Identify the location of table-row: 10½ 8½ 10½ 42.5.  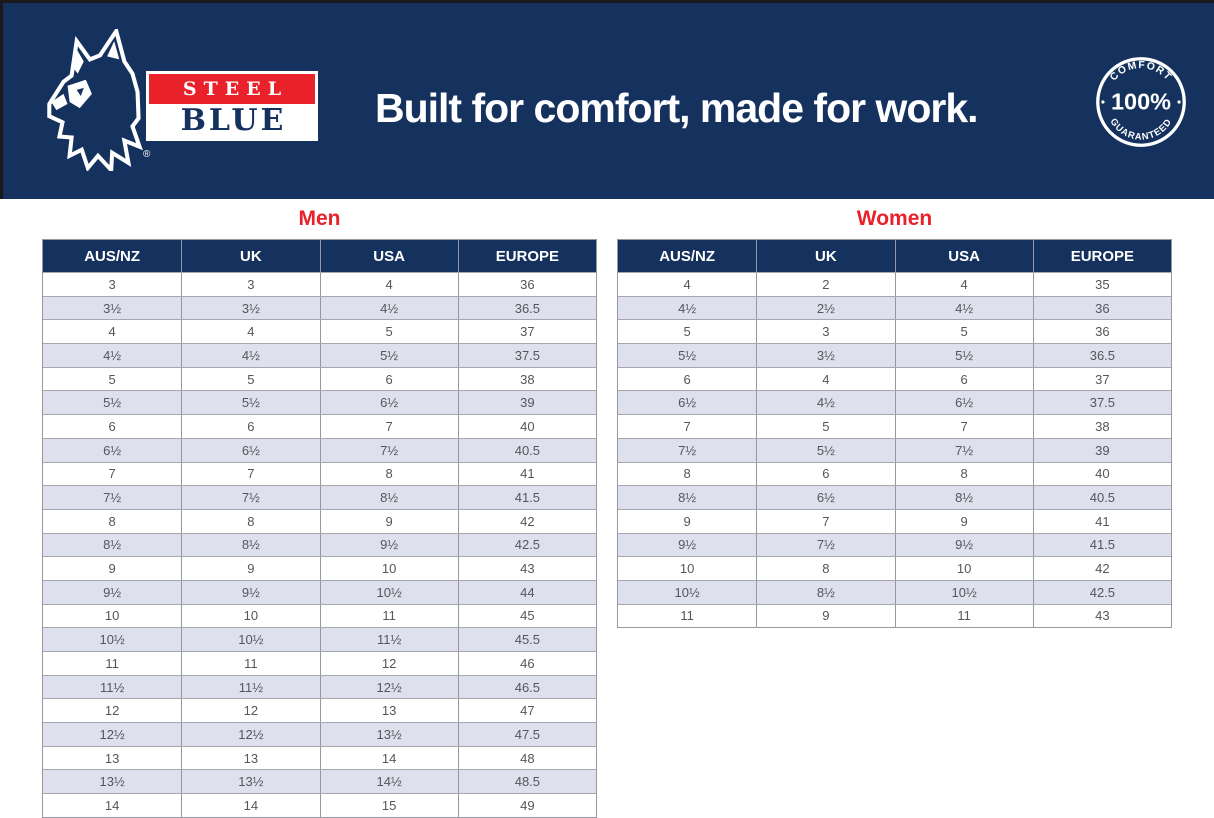
(894, 591).